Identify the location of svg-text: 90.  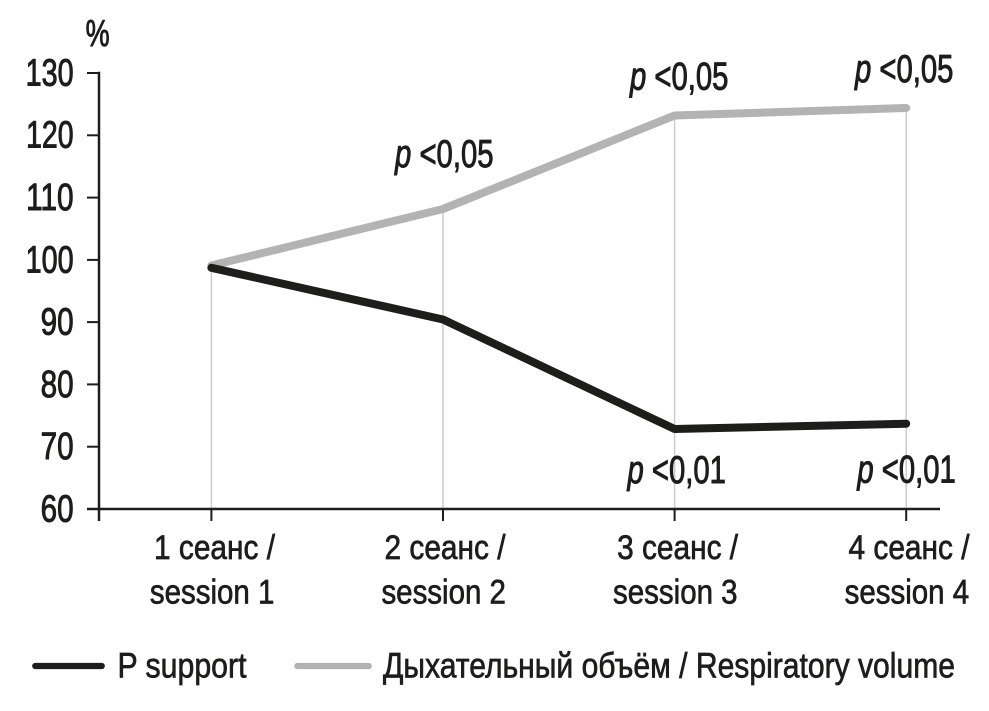
(57, 323).